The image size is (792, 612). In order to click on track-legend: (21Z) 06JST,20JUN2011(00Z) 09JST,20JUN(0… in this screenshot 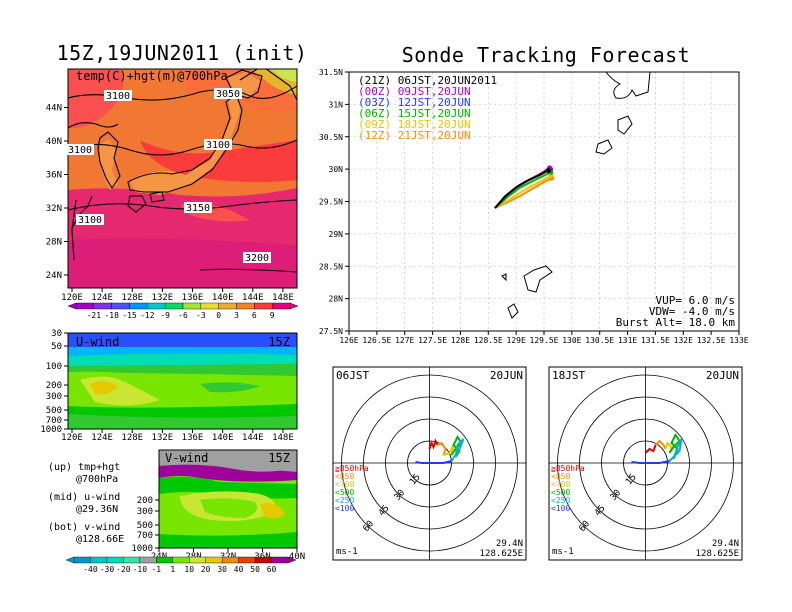, I will do `click(427, 108)`.